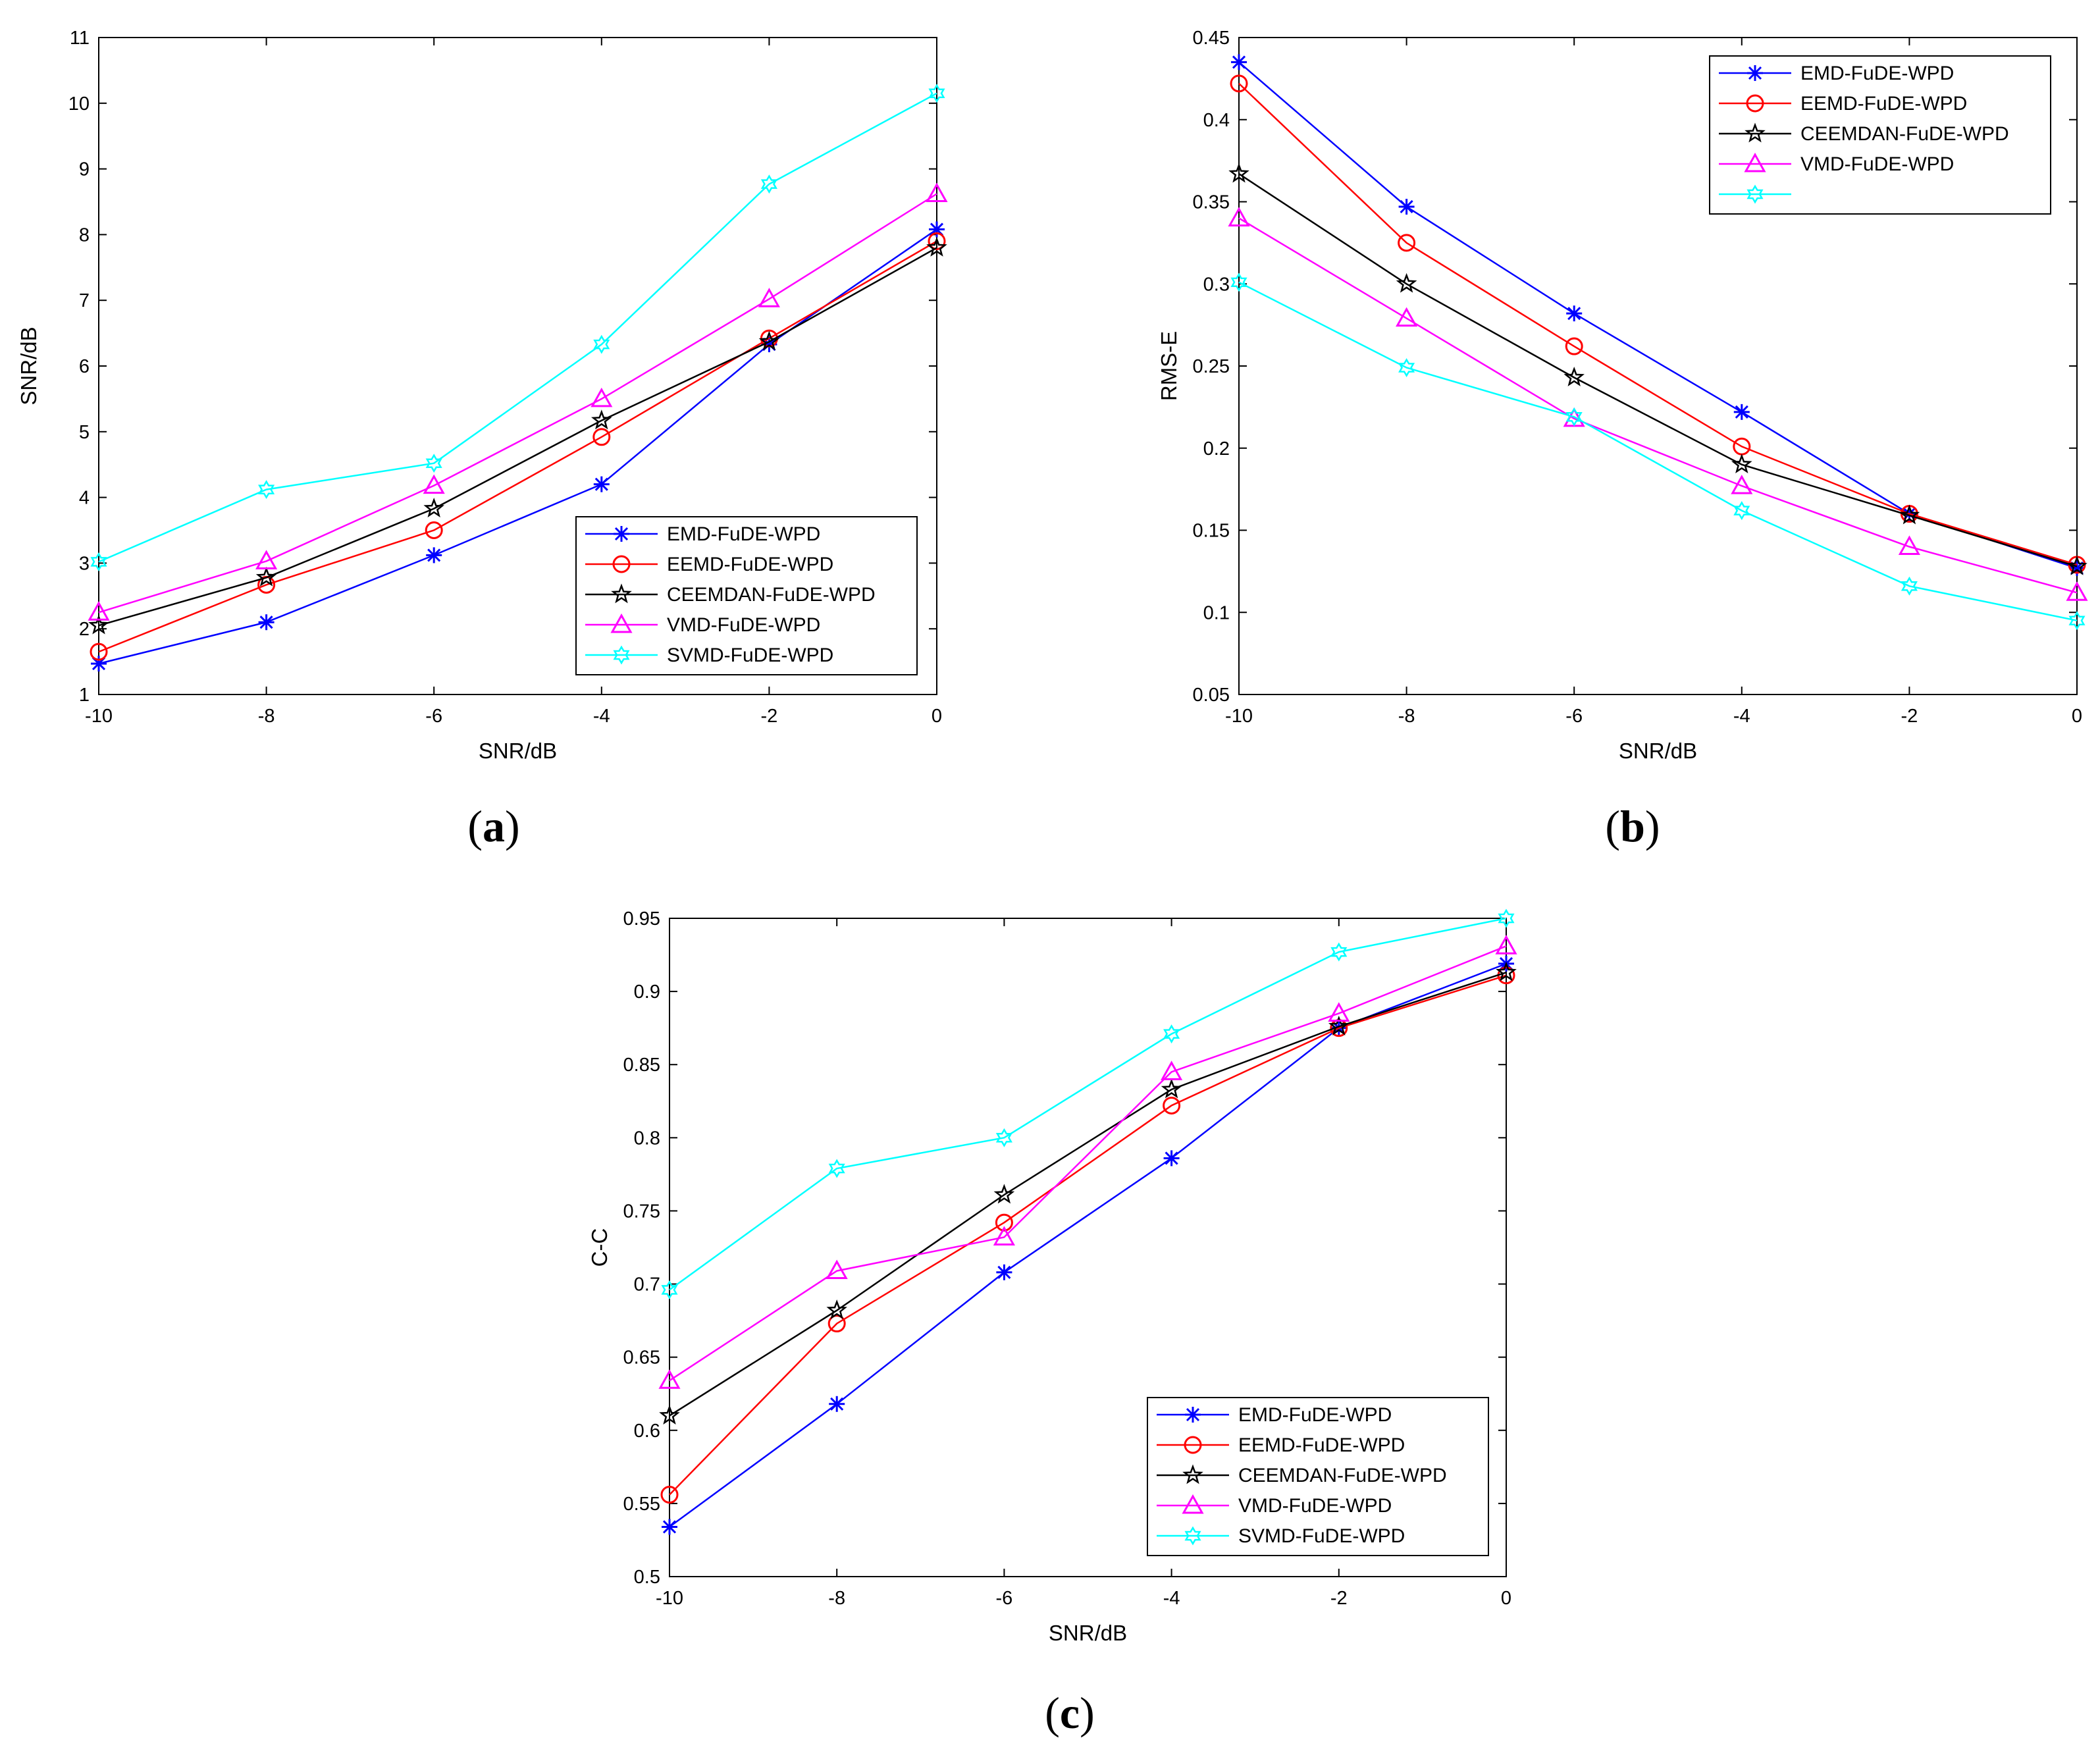 Image resolution: width=2100 pixels, height=1755 pixels. I want to click on chart-c-legend-label: VMD-FuDE-WPD, so click(1315, 1506).